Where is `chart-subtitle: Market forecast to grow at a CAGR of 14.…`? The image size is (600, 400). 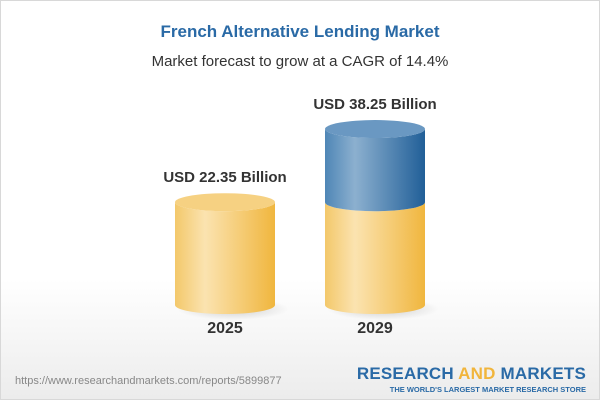
chart-subtitle: Market forecast to grow at a CAGR of 14.… is located at coordinates (300, 61).